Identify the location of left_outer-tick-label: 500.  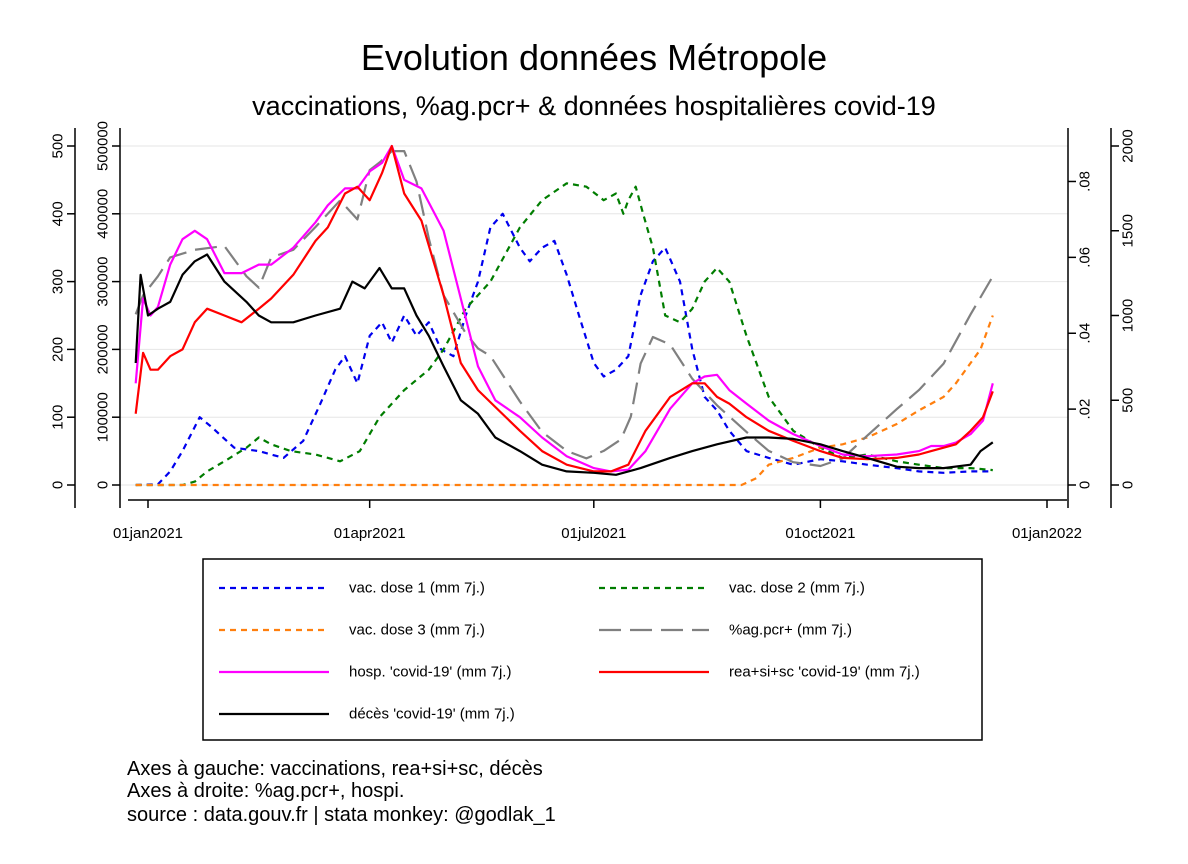
(58, 145).